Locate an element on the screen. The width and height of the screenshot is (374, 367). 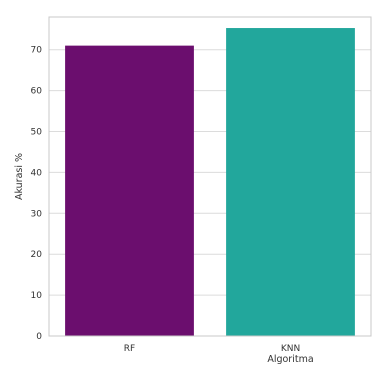
x-tick-label: KNN is located at coordinates (290, 349).